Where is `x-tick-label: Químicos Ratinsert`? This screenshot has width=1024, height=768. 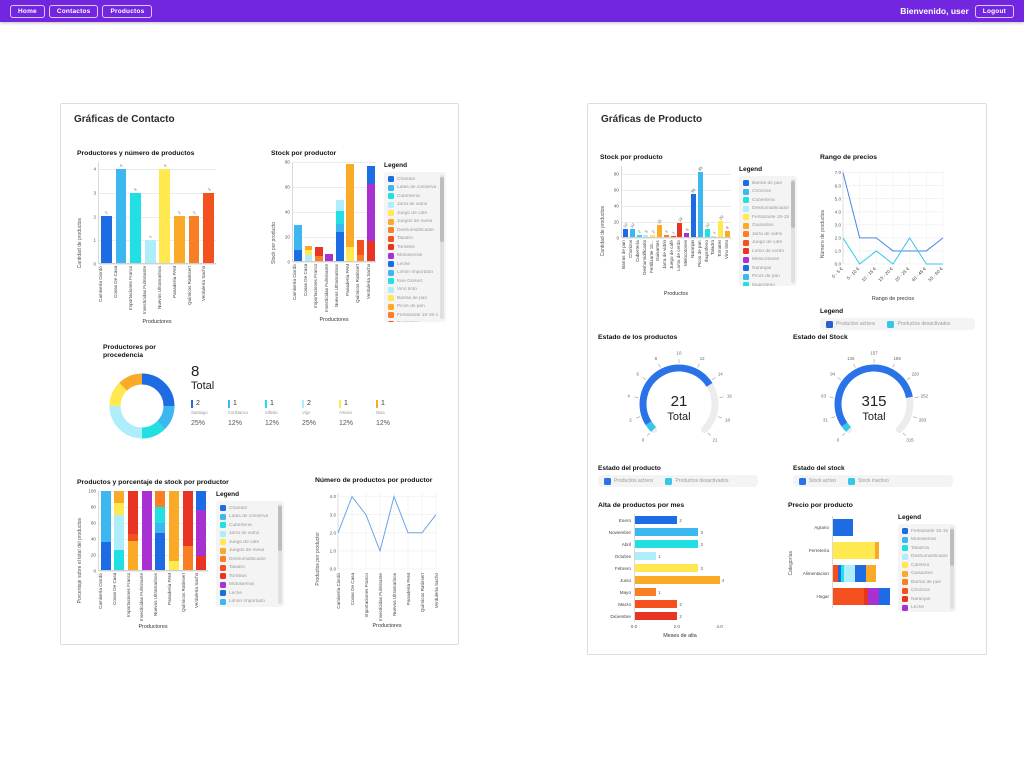 x-tick-label: Químicos Ratinsert is located at coordinates (357, 284).